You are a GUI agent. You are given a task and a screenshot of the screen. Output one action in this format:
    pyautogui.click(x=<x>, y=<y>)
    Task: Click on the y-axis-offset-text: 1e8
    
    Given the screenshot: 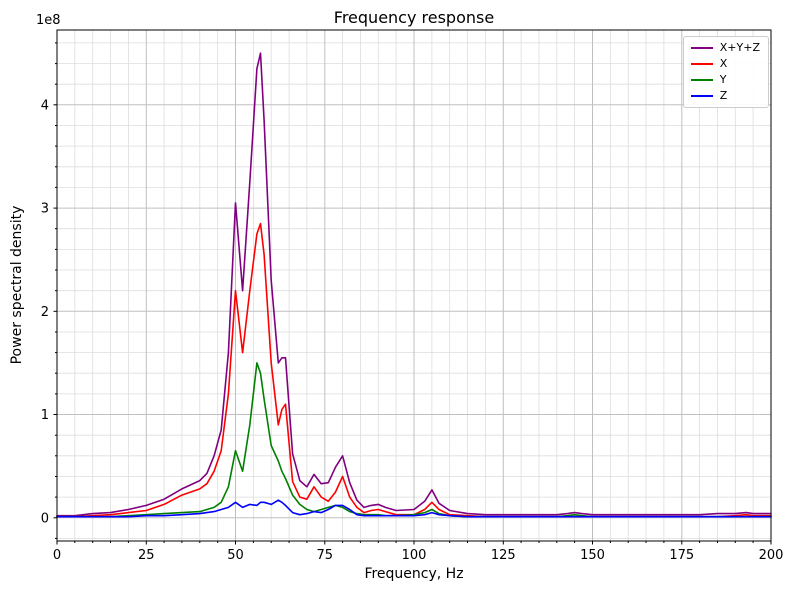 What is the action you would take?
    pyautogui.click(x=48, y=20)
    